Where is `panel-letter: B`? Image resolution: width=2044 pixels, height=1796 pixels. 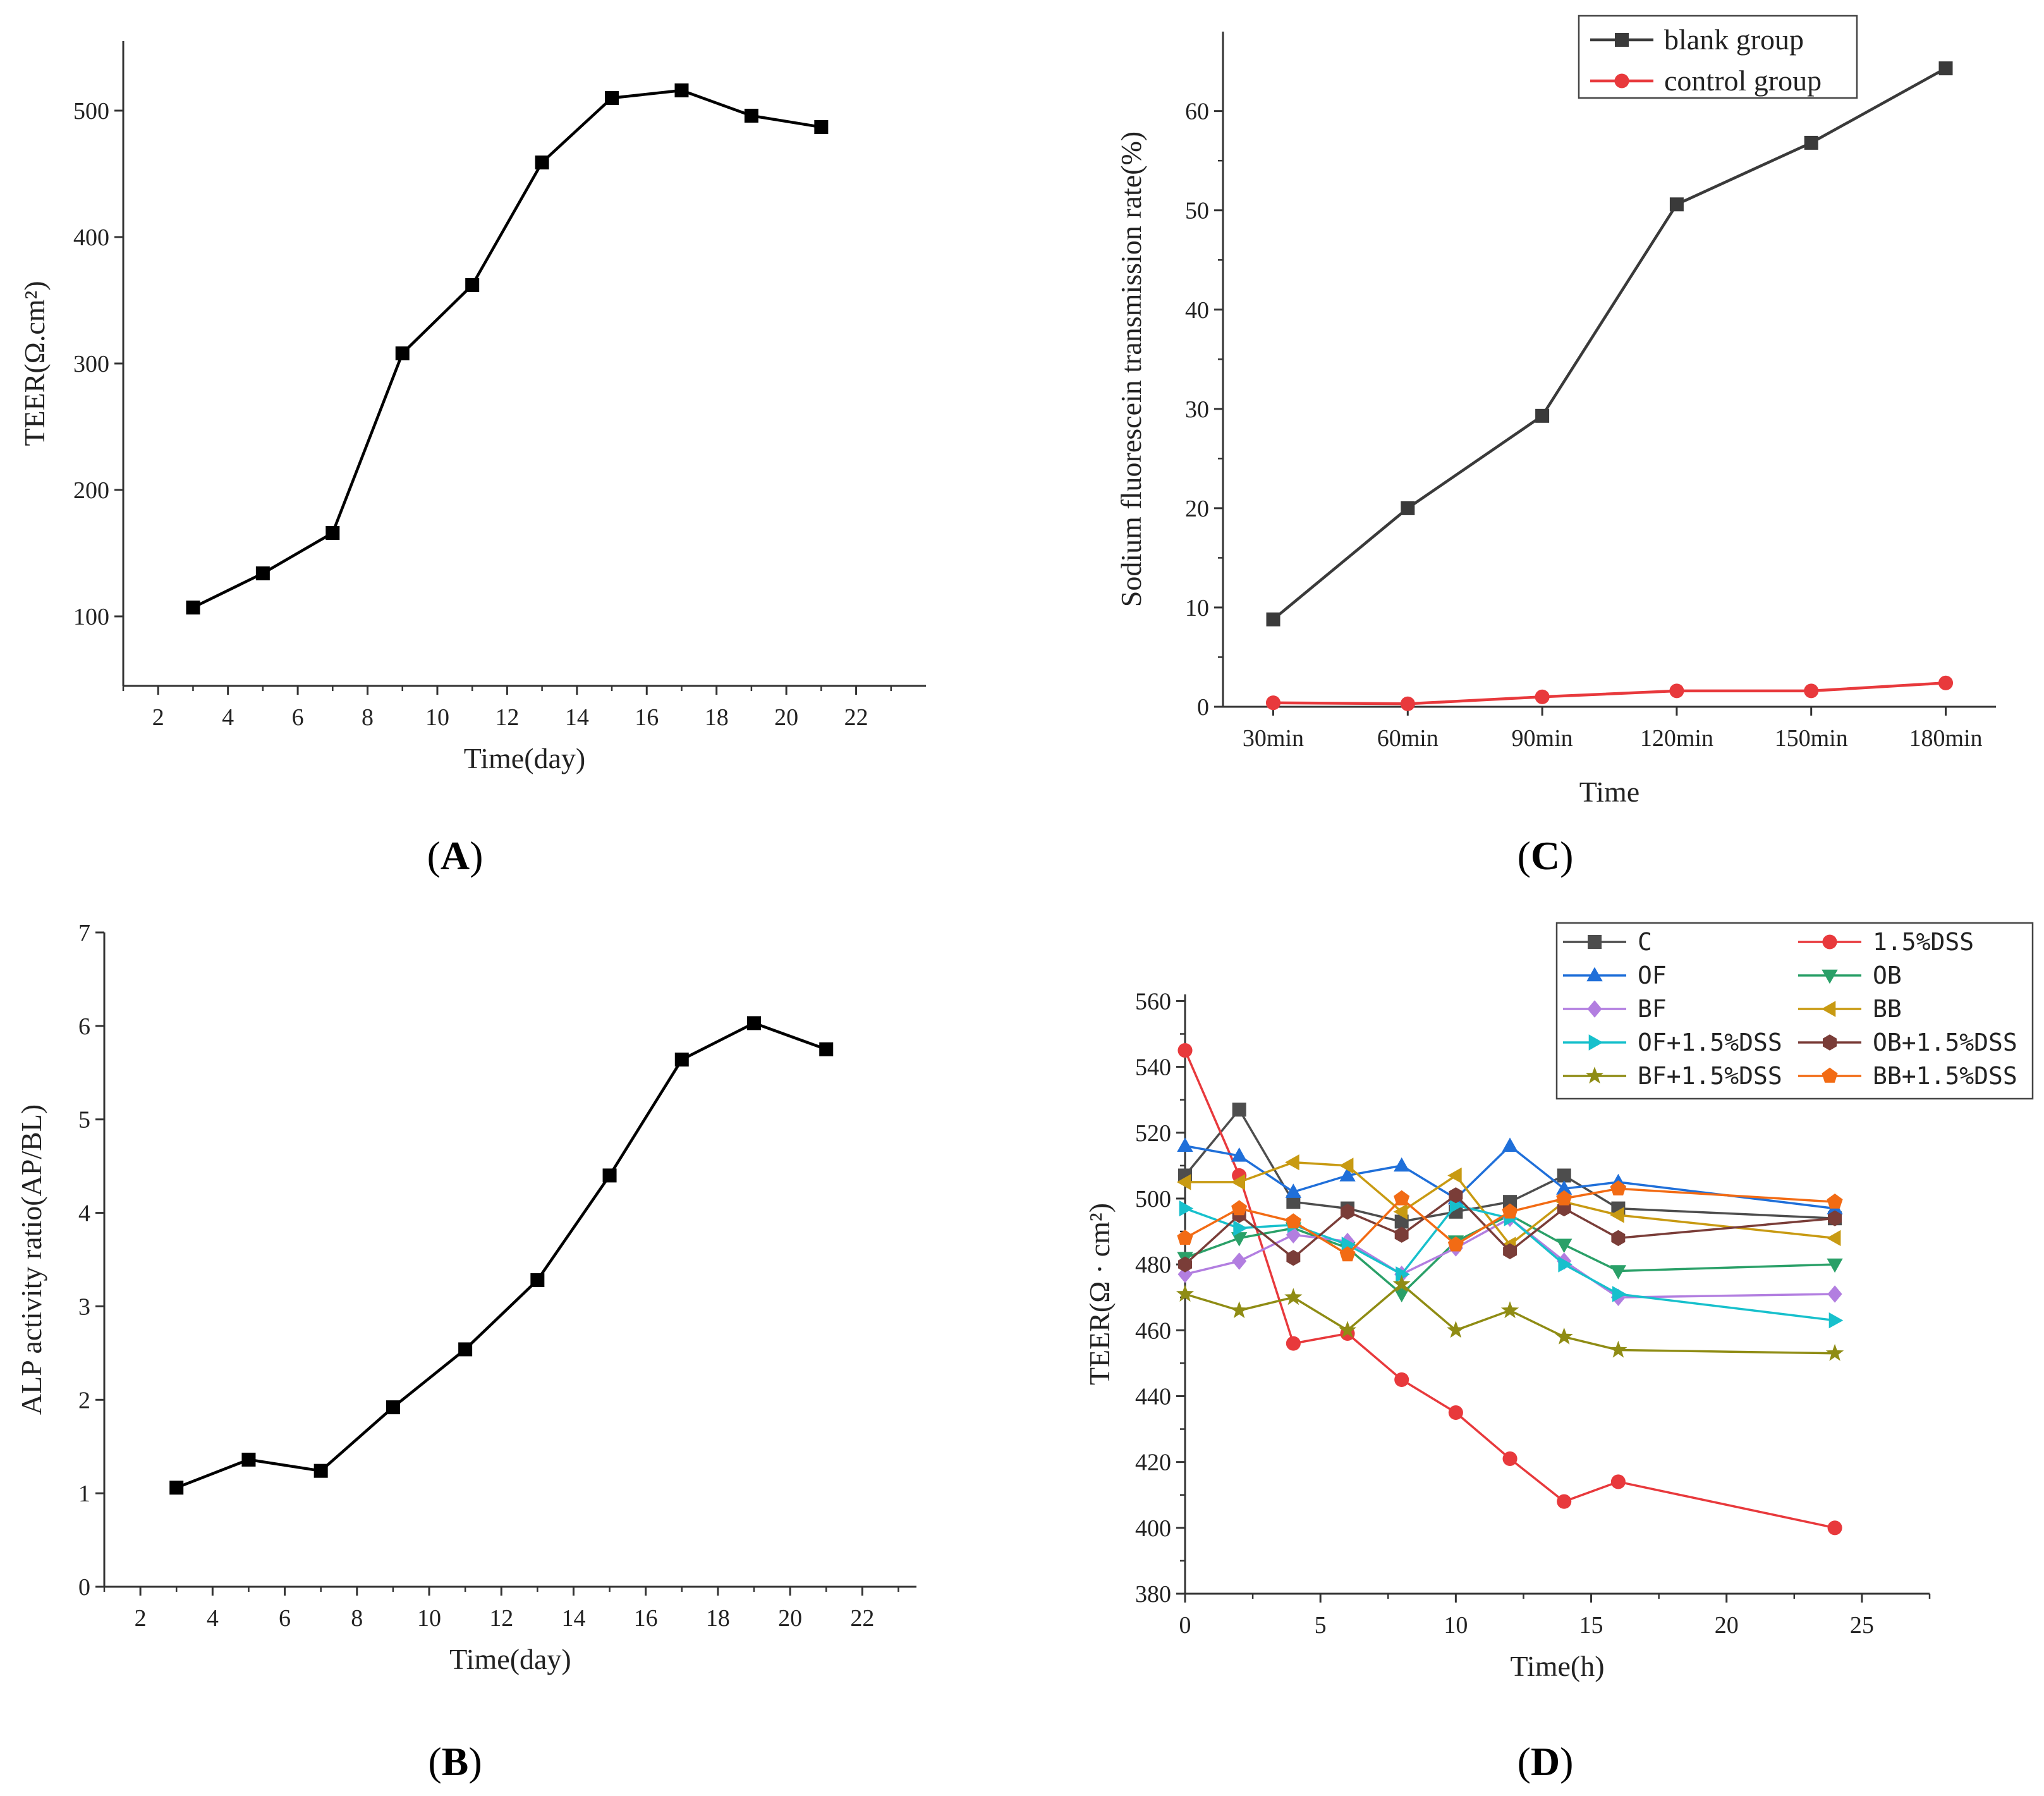 panel-letter: B is located at coordinates (456, 1762).